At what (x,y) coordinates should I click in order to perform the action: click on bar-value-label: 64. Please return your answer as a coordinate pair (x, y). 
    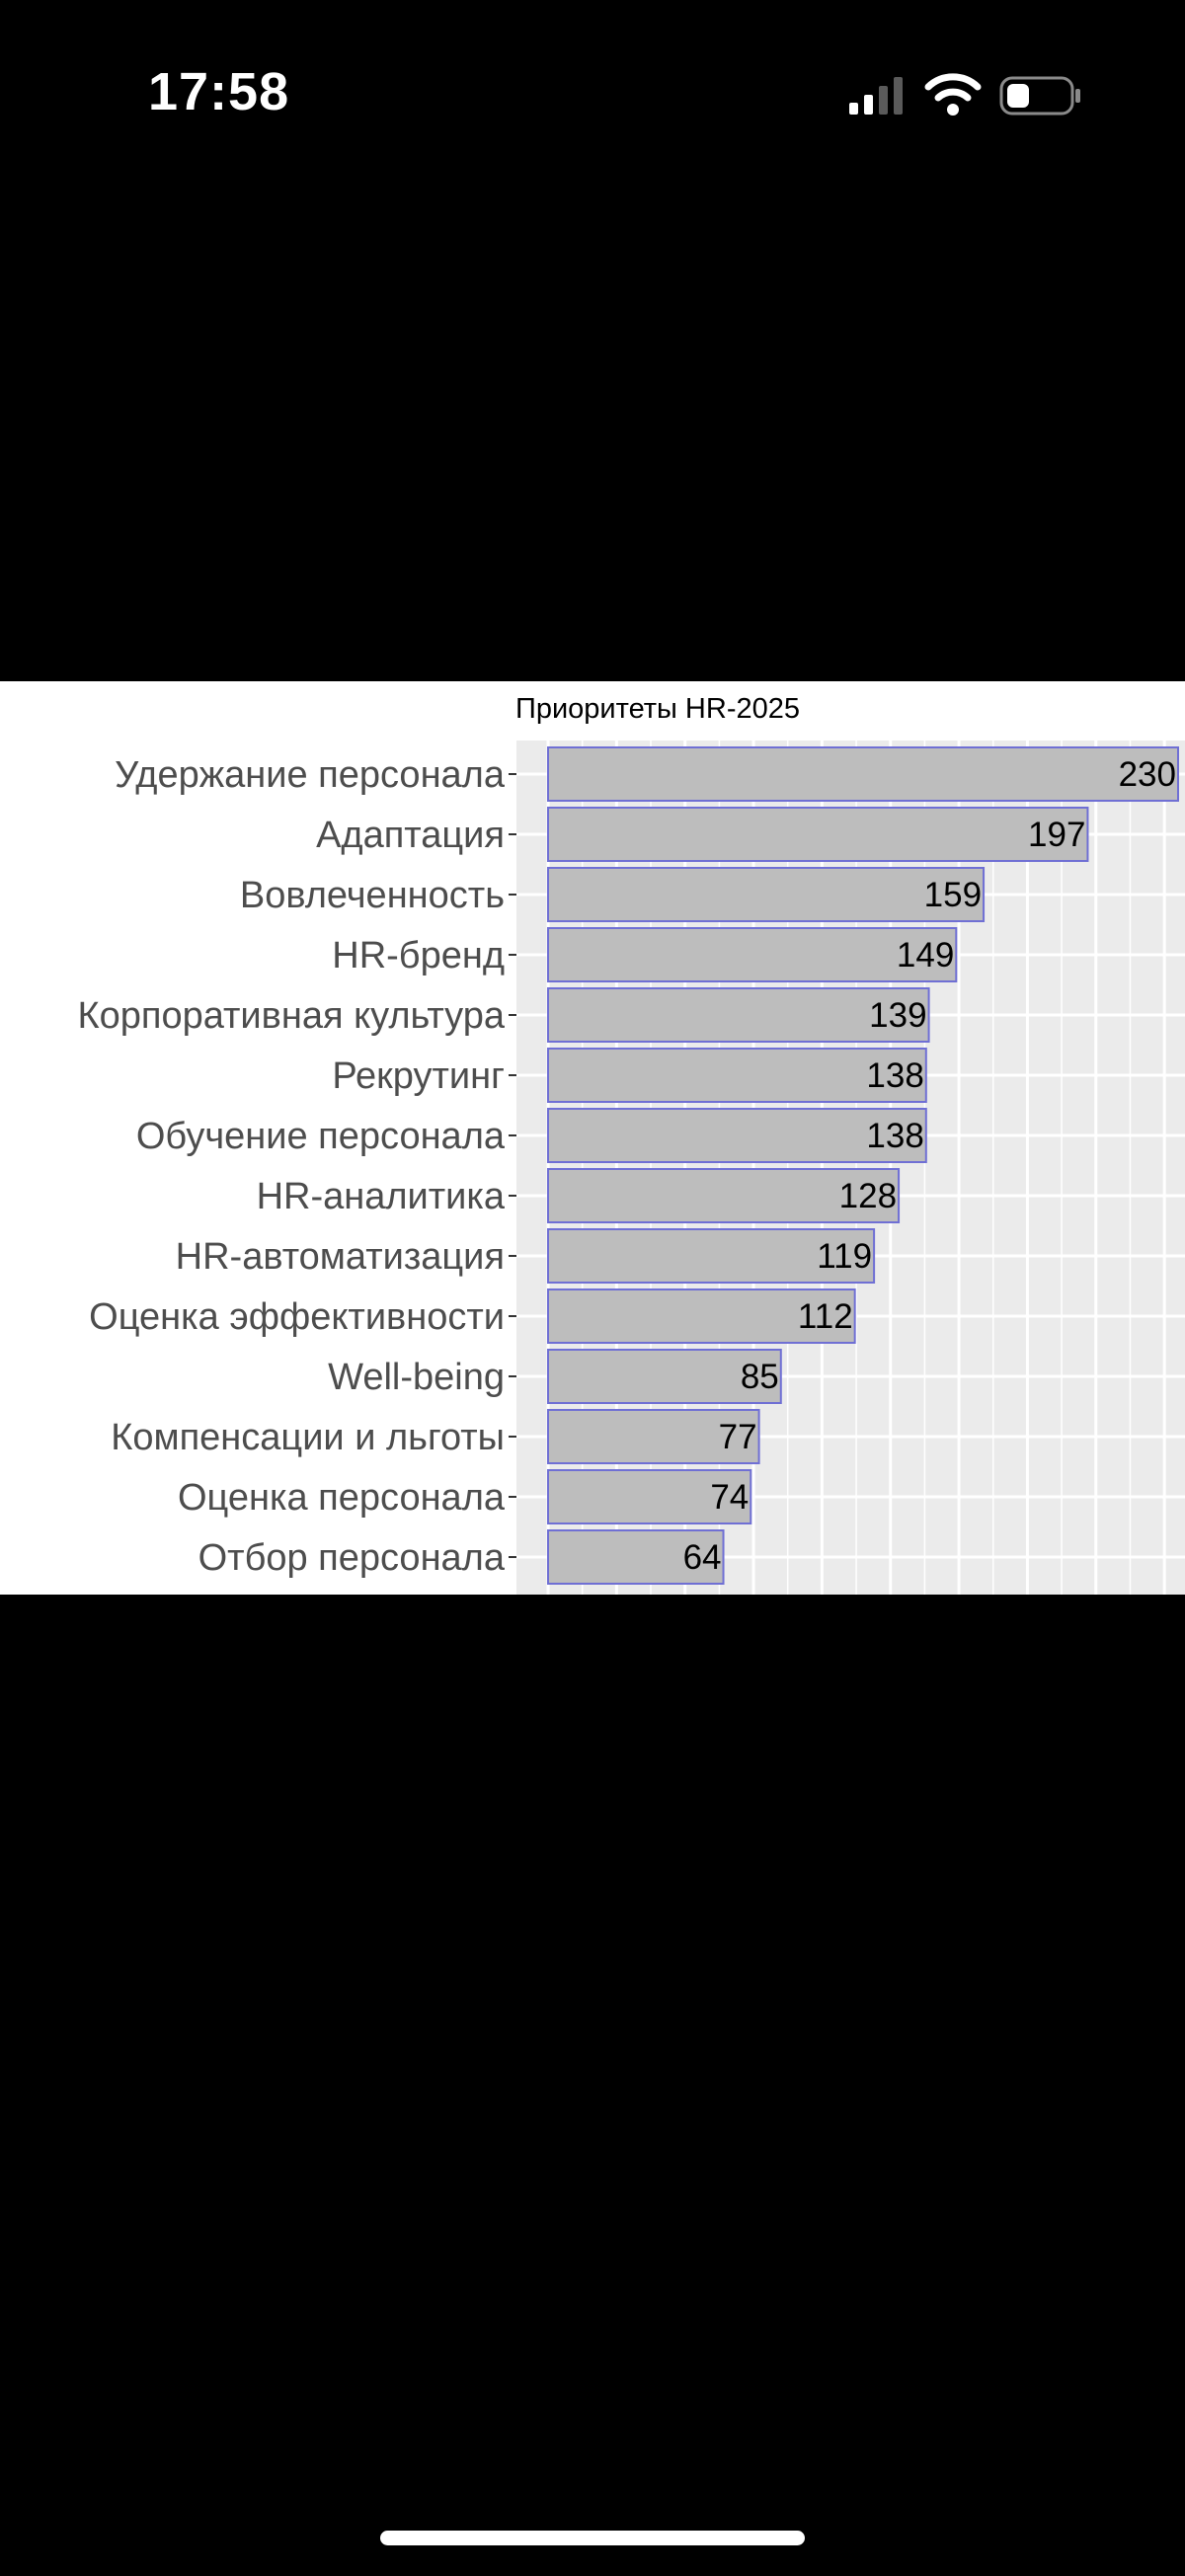
    Looking at the image, I should click on (703, 1557).